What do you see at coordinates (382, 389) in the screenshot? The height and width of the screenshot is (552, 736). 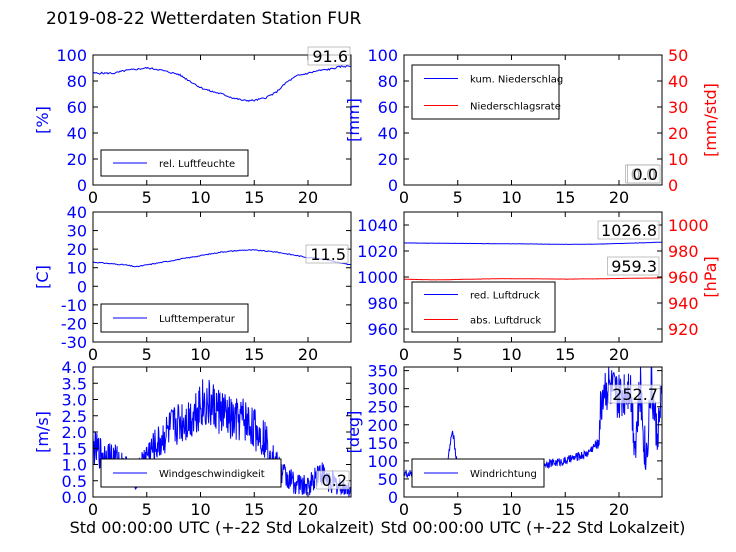 I see `y-tick-label: 300` at bounding box center [382, 389].